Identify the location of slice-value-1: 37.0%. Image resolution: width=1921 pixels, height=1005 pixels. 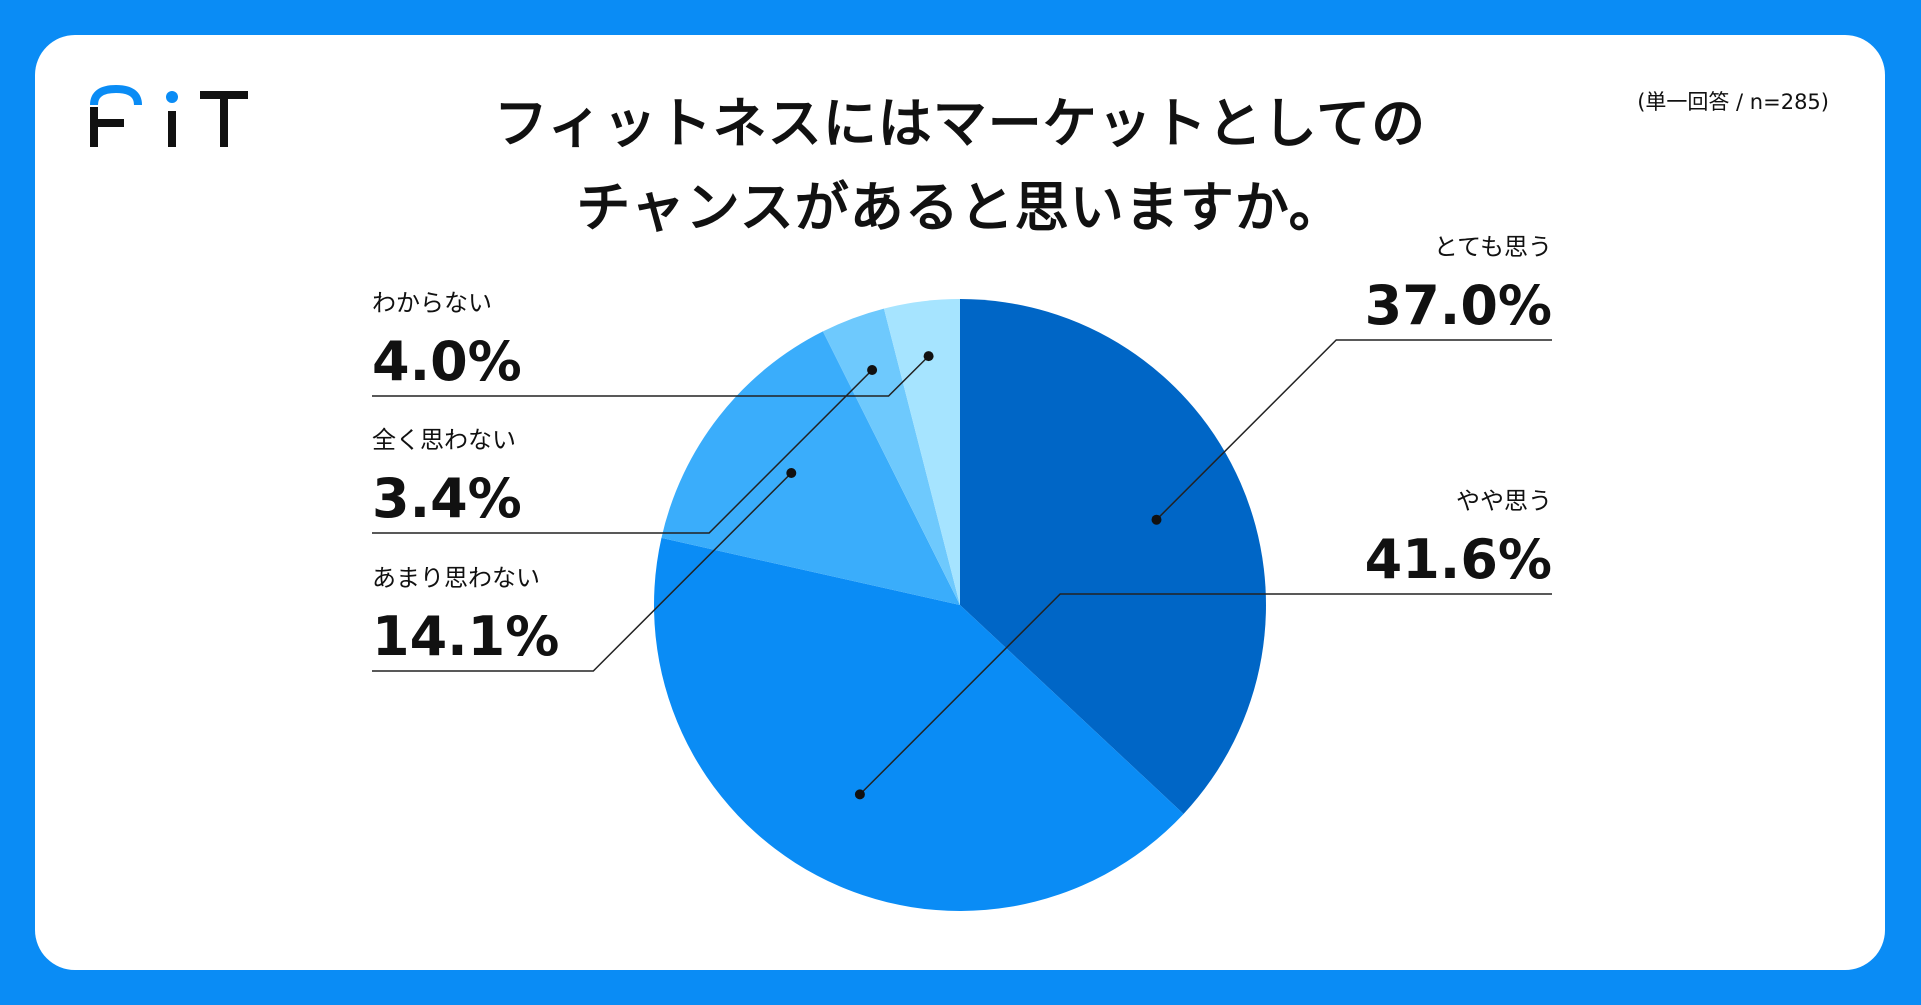
(1458, 305).